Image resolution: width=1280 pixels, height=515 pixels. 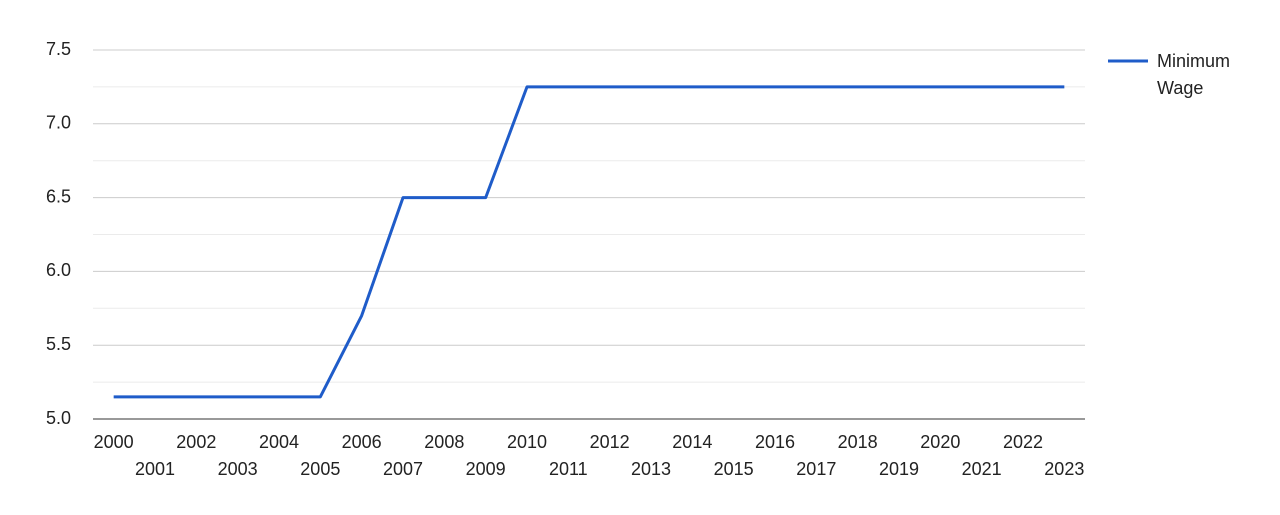 I want to click on x-tick-label: 2008, so click(x=444, y=442).